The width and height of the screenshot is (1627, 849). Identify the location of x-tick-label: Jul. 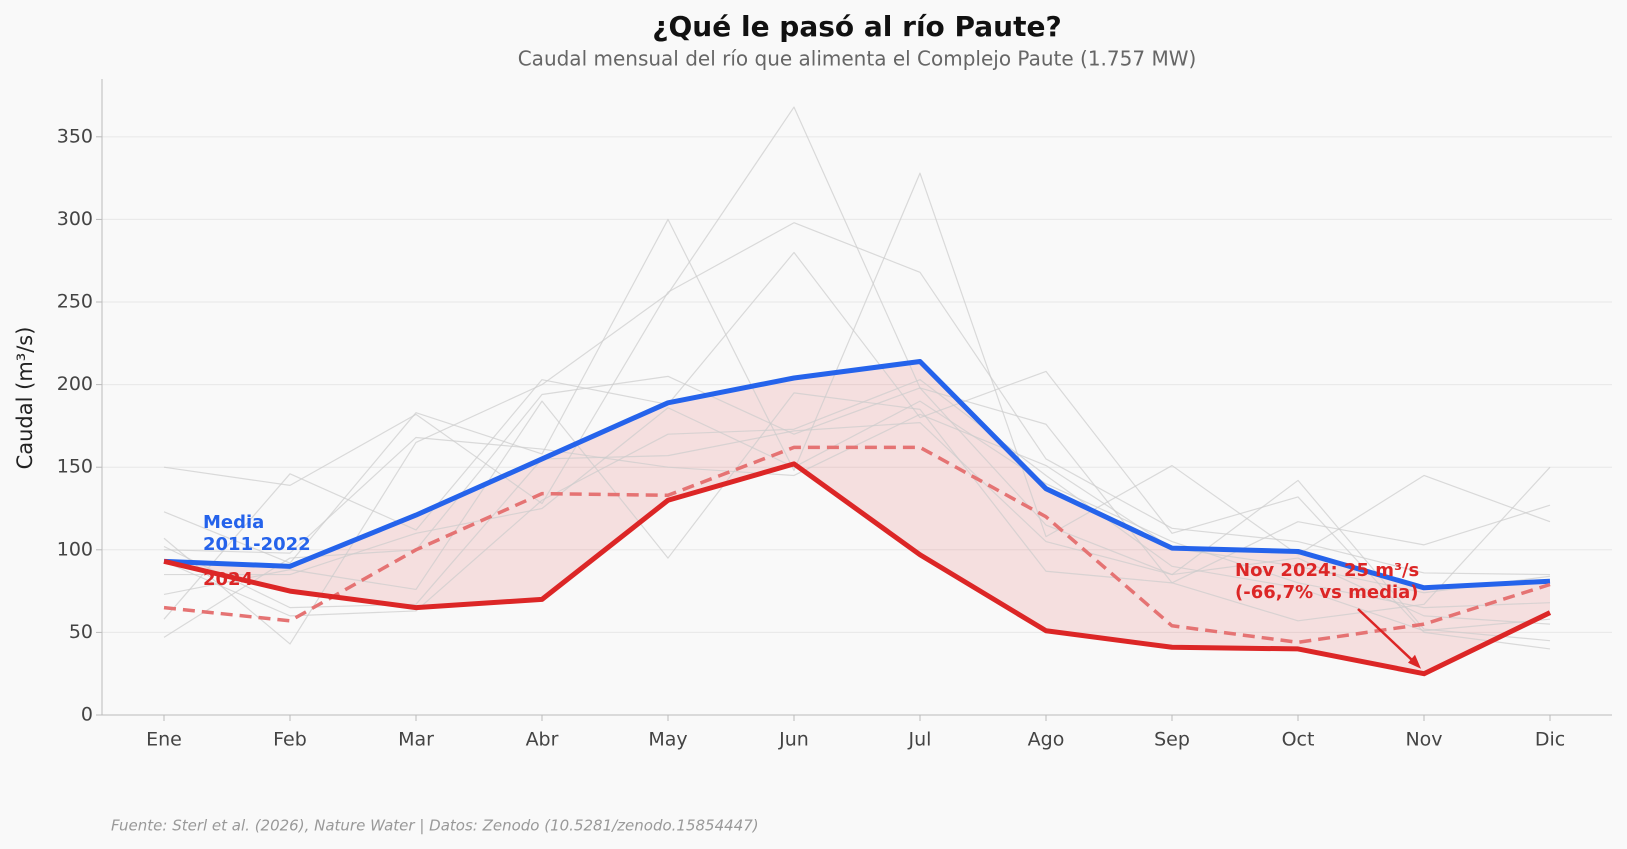
(920, 740).